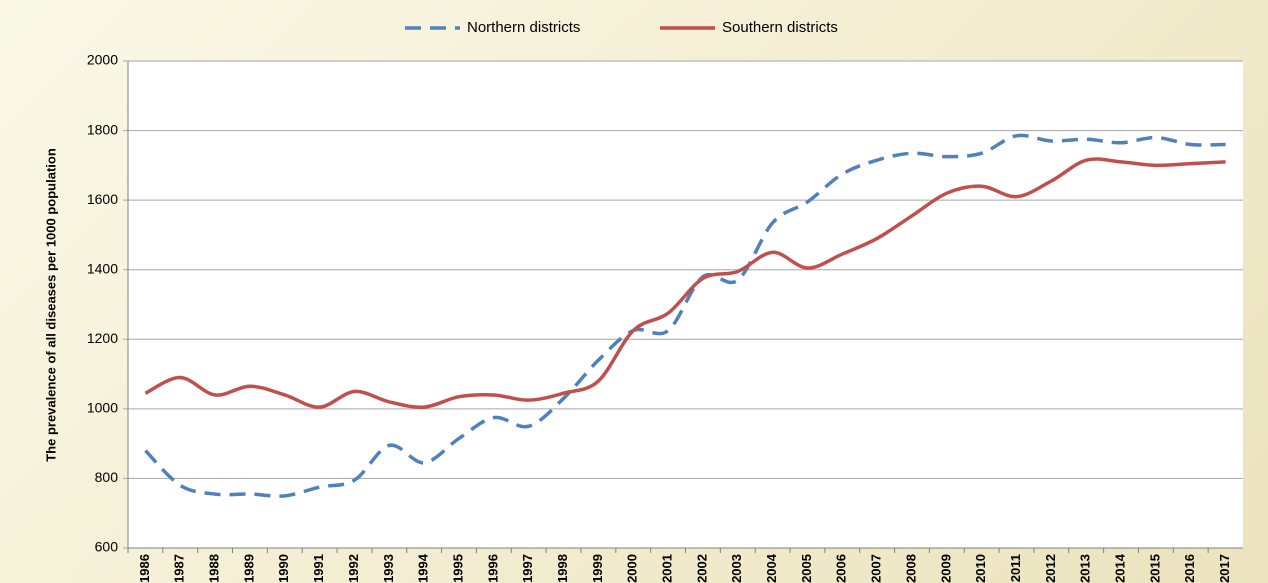 The height and width of the screenshot is (583, 1268). Describe the element at coordinates (318, 568) in the screenshot. I see `x-tick-label: 1991` at that location.